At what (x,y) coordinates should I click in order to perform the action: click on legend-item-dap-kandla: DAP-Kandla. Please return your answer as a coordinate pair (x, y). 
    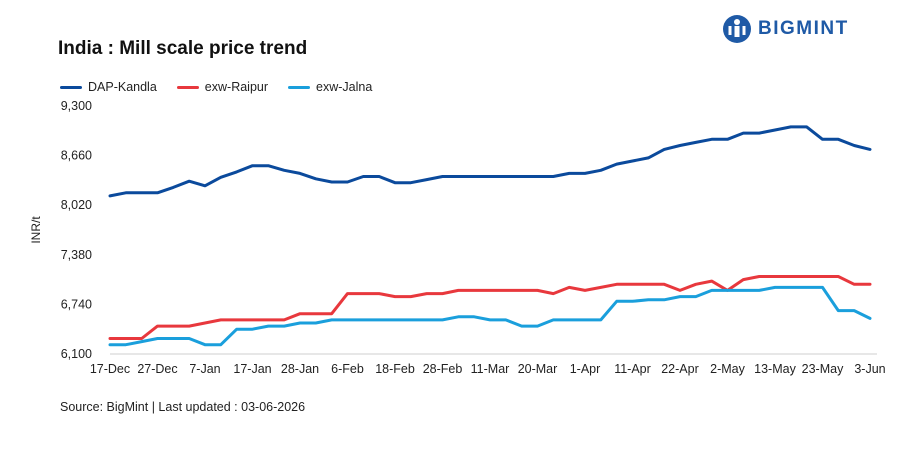
    Looking at the image, I should click on (108, 87).